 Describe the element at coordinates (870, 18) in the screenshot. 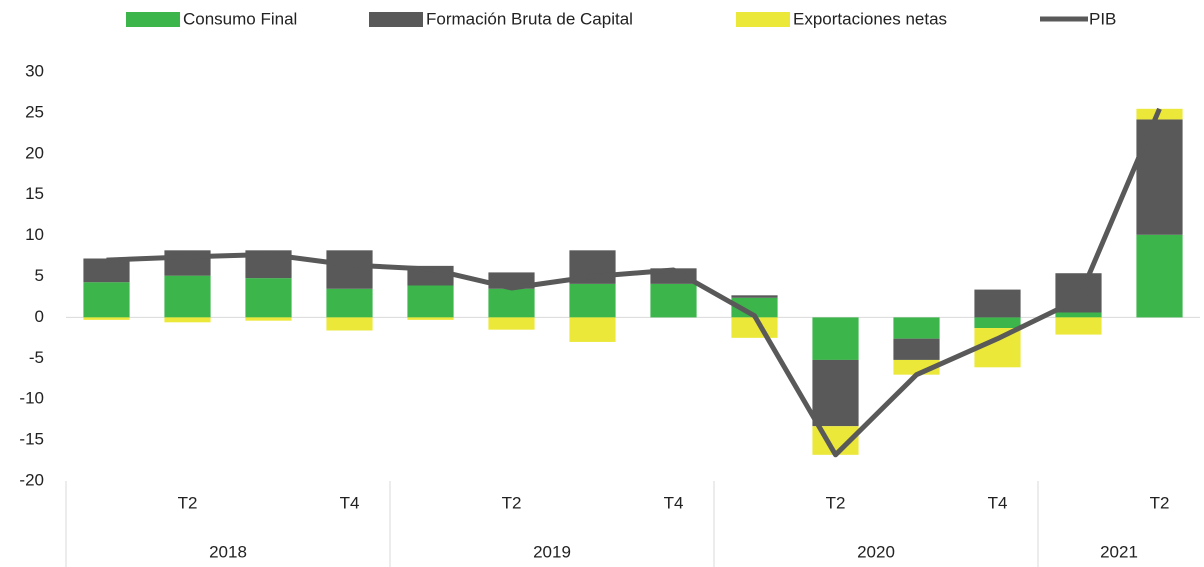

I see `legend-label: Exportaciones netas` at that location.